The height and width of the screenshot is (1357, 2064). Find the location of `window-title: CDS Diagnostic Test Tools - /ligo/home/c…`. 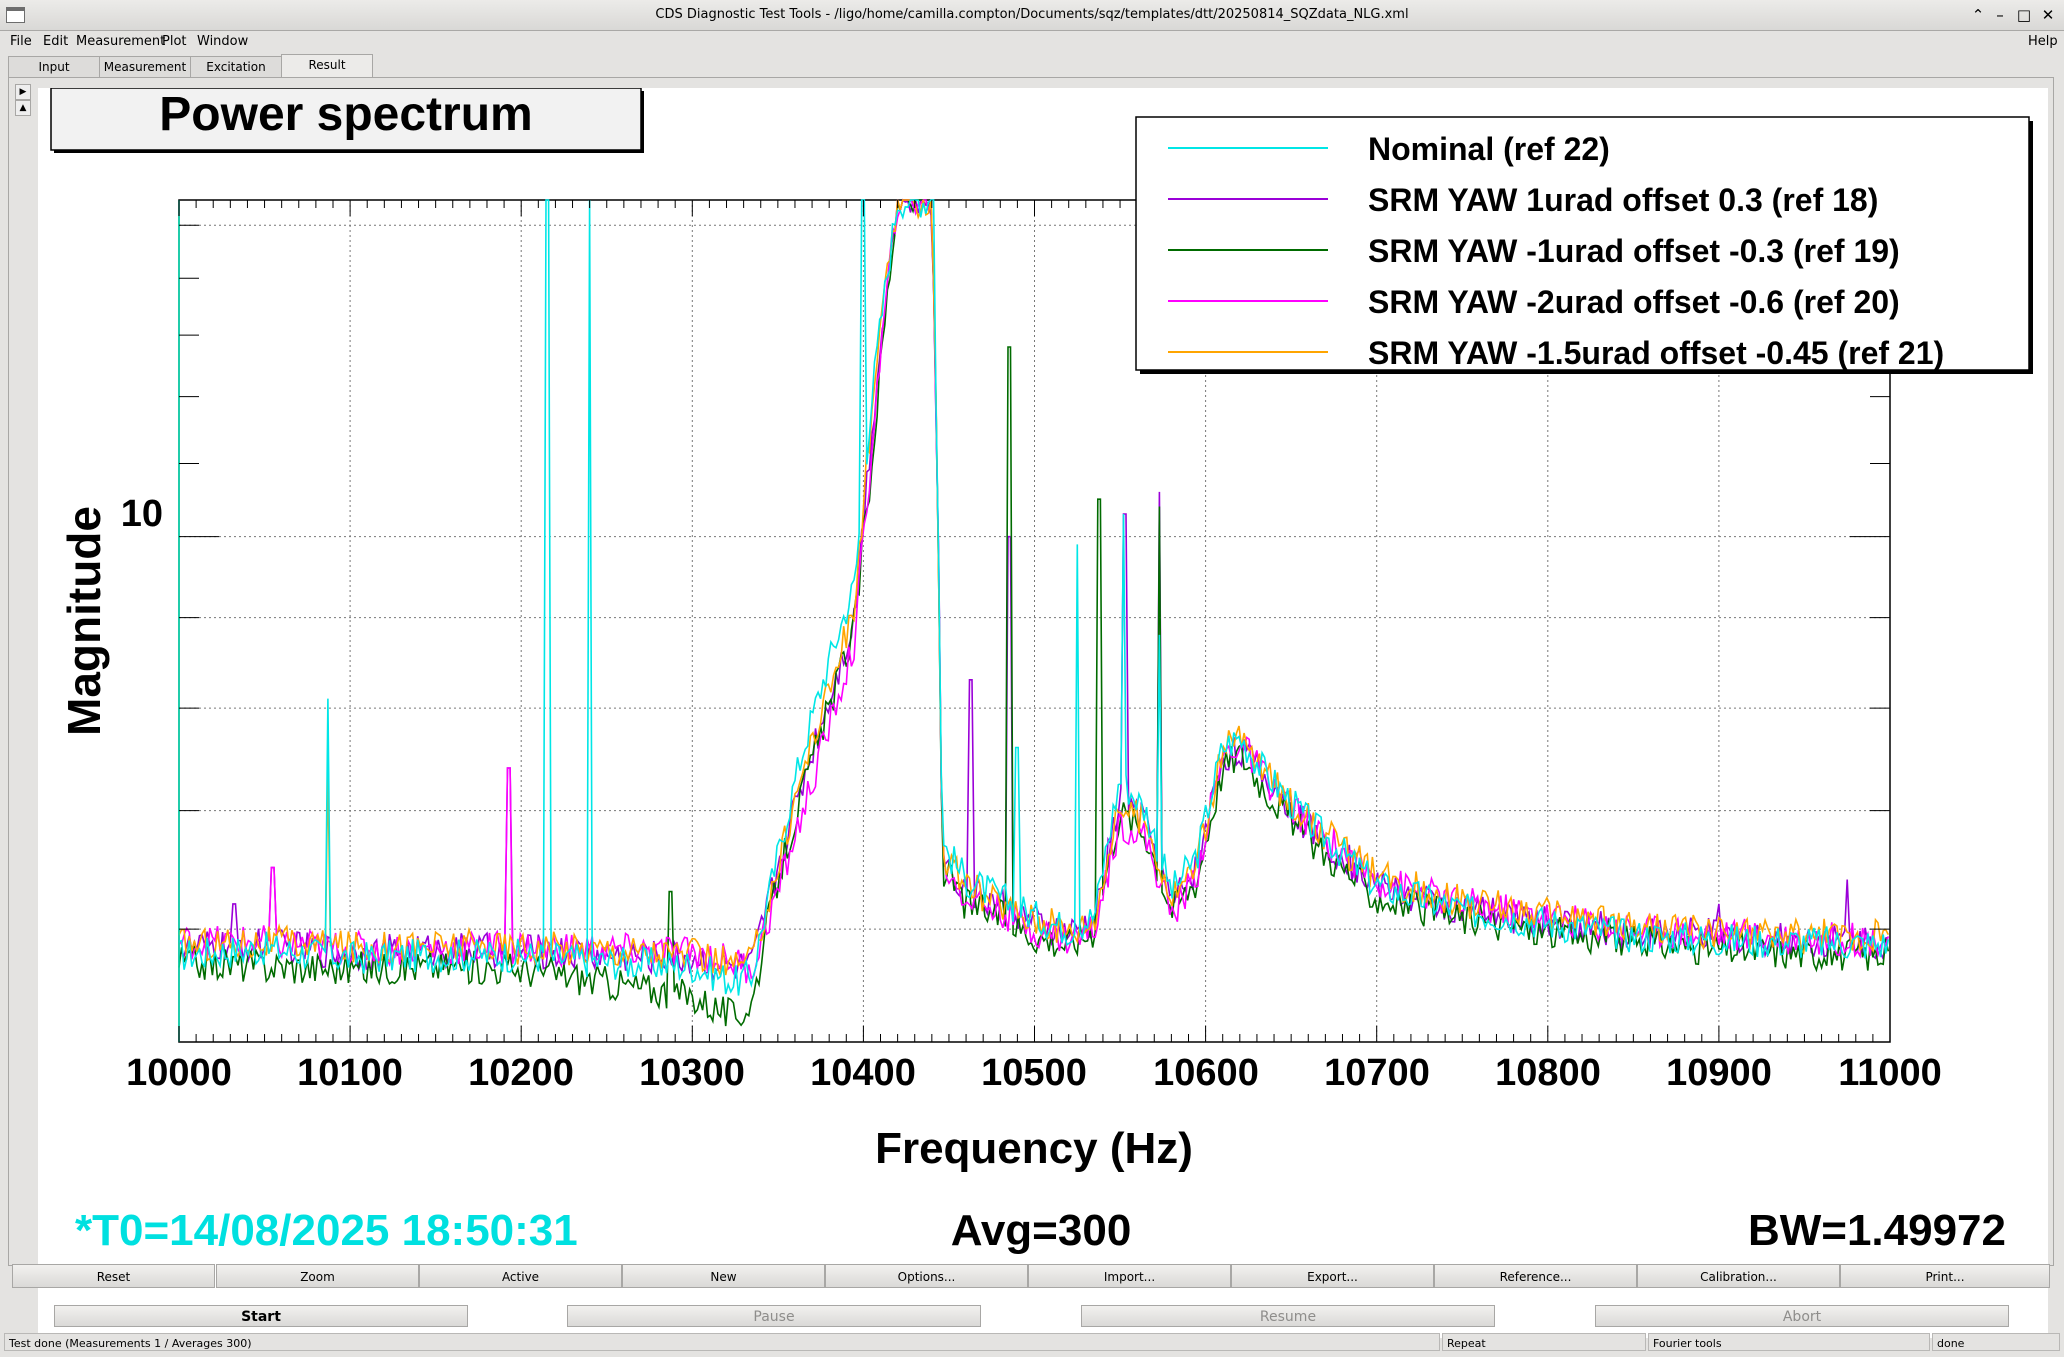

window-title: CDS Diagnostic Test Tools - /ligo/home/c… is located at coordinates (1032, 14).